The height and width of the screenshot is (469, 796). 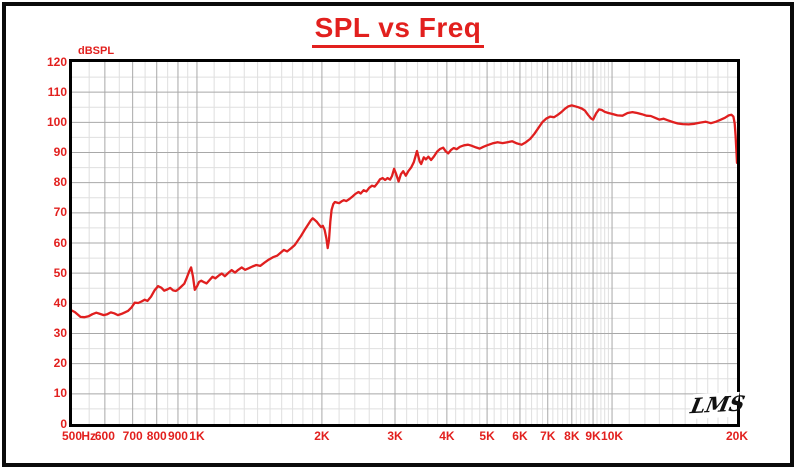 What do you see at coordinates (593, 436) in the screenshot?
I see `x-tick-label: 9K` at bounding box center [593, 436].